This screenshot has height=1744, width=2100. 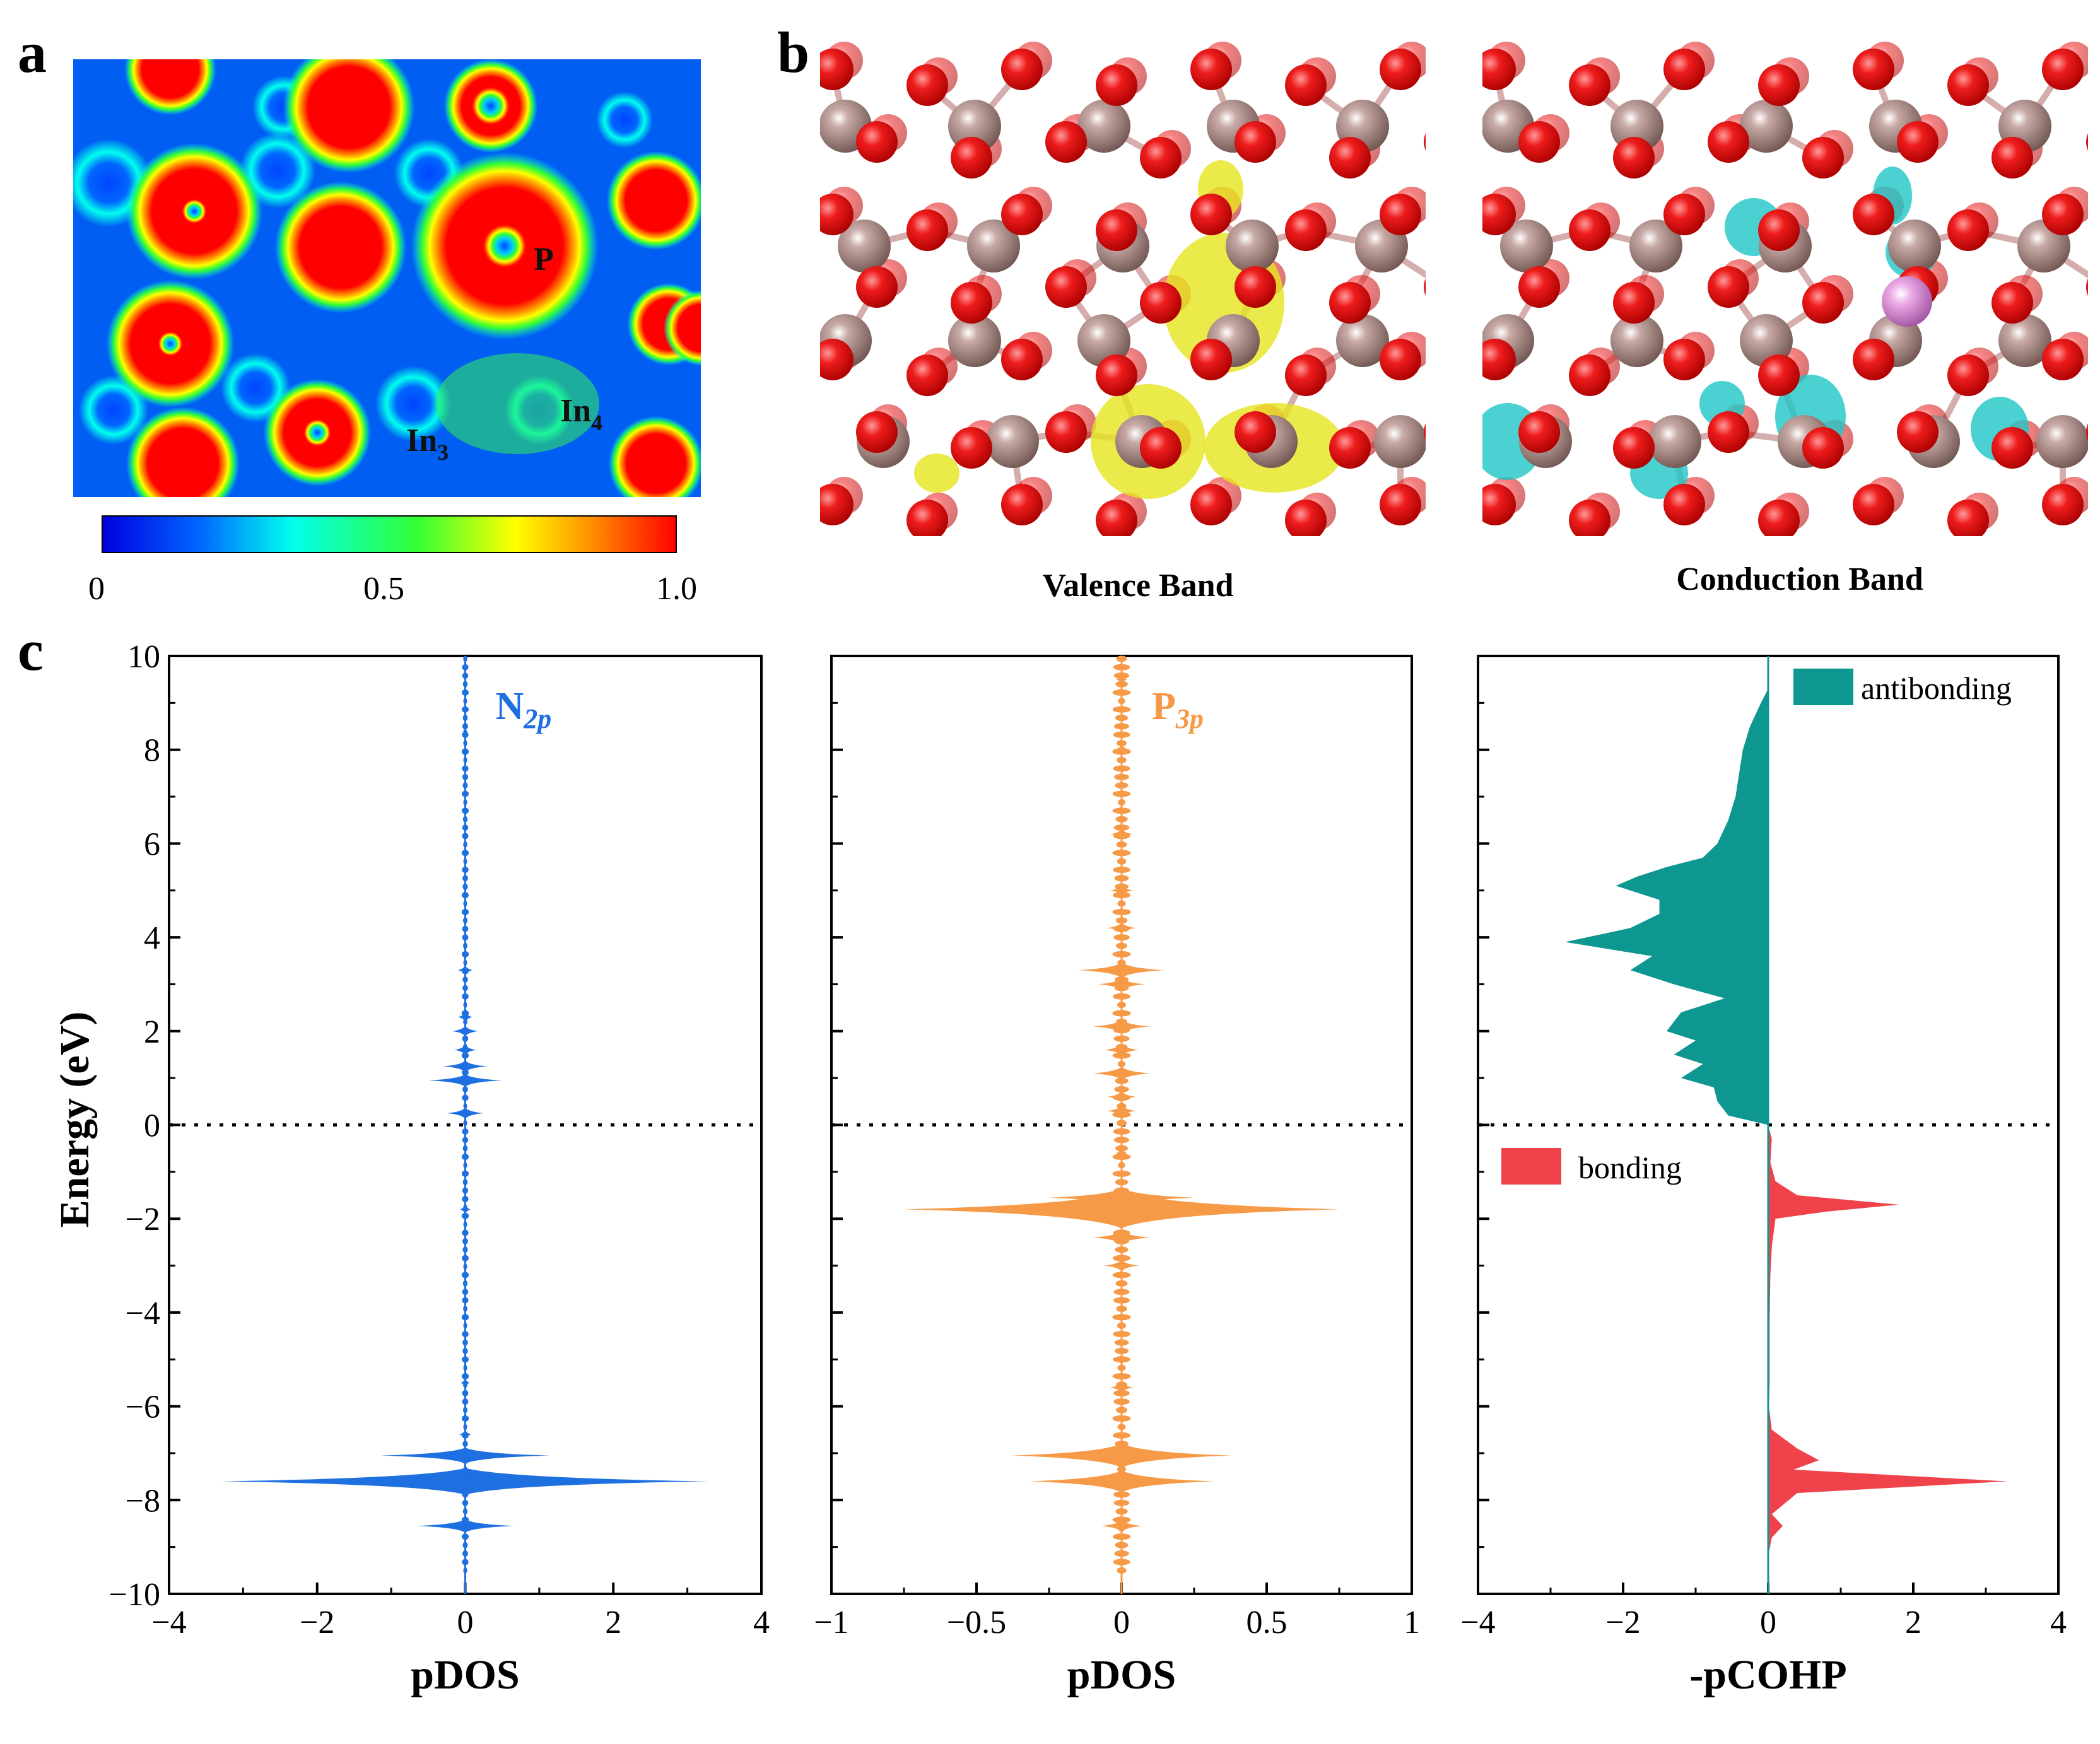 I want to click on panel-a-letter: a, so click(x=32, y=52).